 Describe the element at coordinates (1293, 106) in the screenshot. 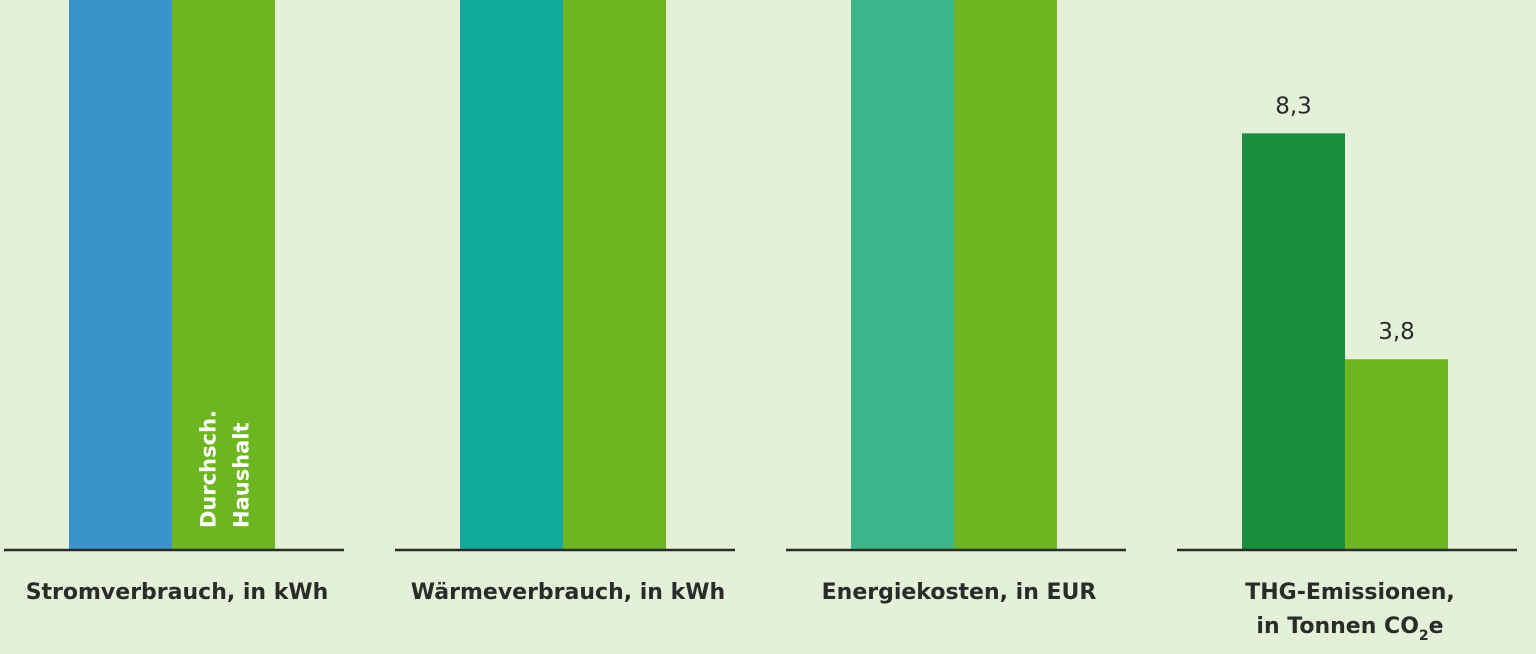

I see `bar-value-label: 8,3` at that location.